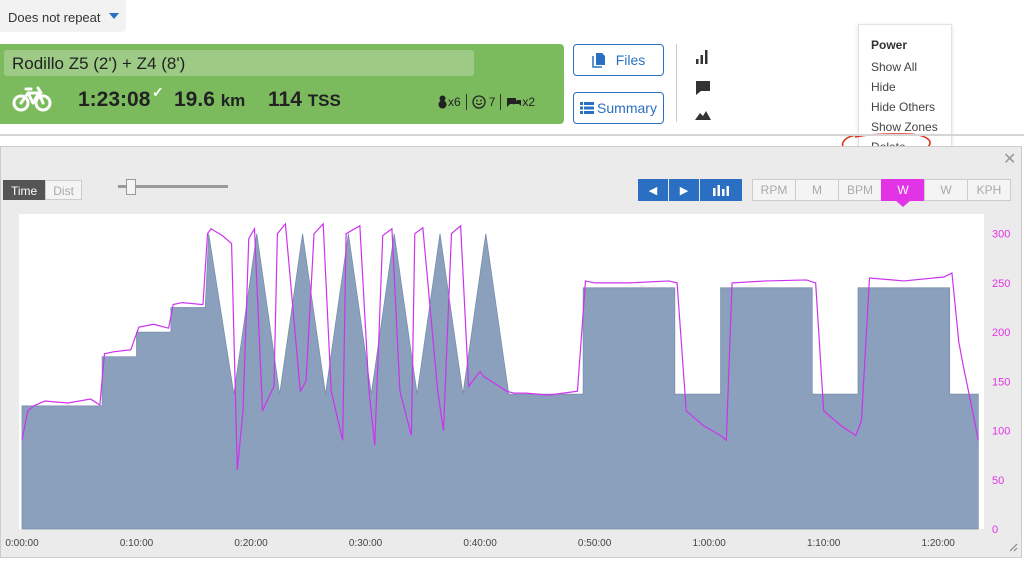 The width and height of the screenshot is (1024, 562). What do you see at coordinates (946, 190) in the screenshot?
I see `unit-w: W` at bounding box center [946, 190].